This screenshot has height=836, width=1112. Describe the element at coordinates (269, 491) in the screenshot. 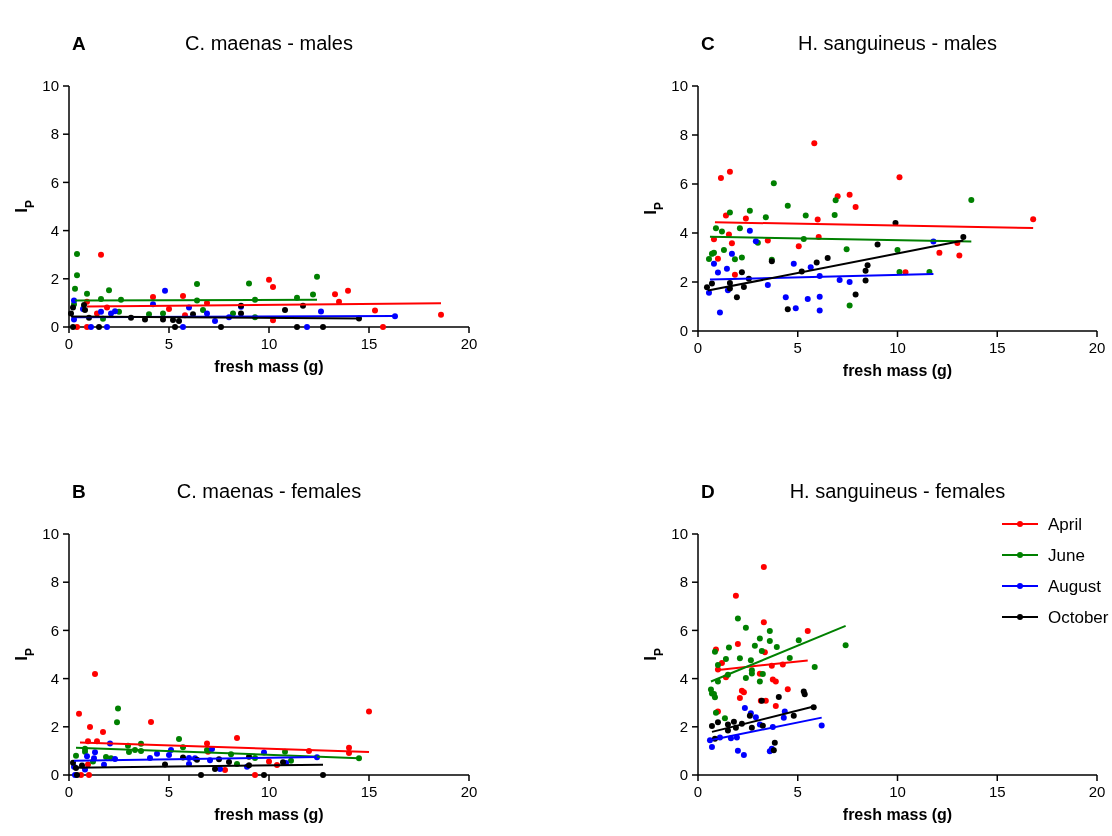

I see `chart-title: C. maenas - females` at that location.